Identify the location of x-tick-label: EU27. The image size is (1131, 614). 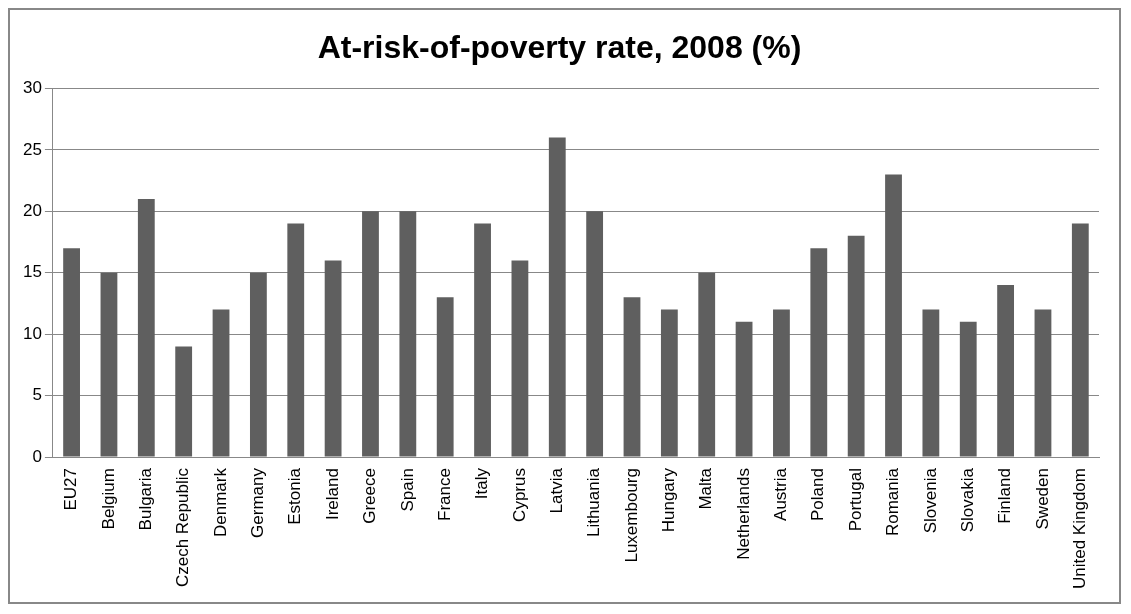
(71, 489).